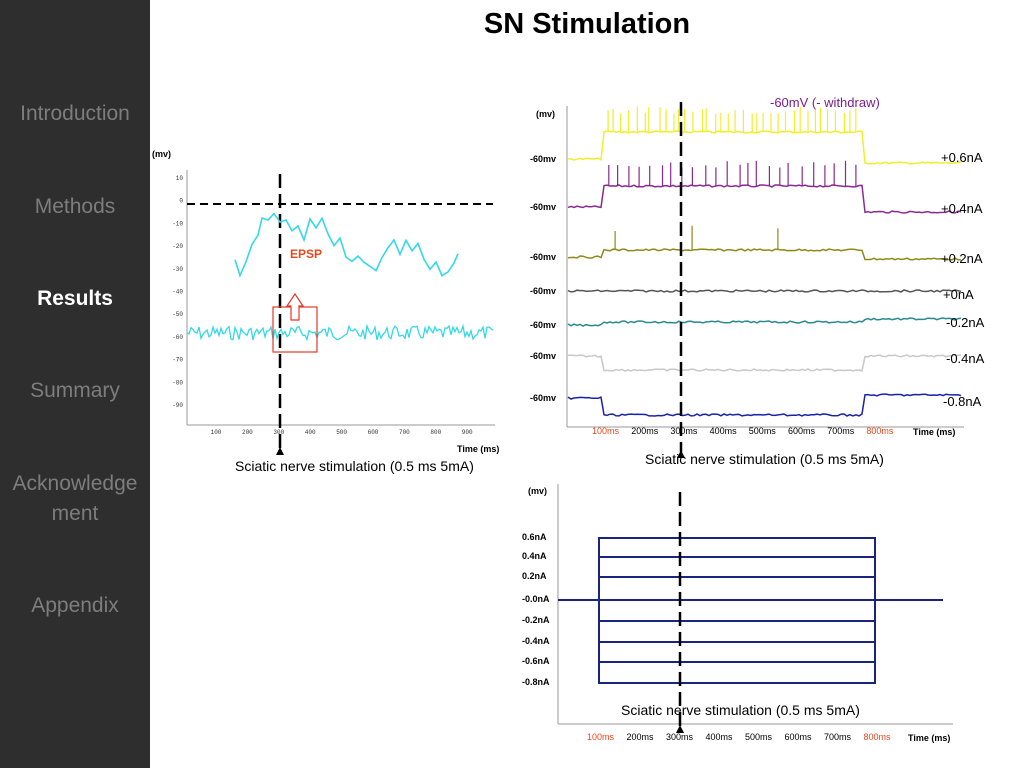  What do you see at coordinates (538, 491) in the screenshot?
I see `protocol-y-unit: (mv)` at bounding box center [538, 491].